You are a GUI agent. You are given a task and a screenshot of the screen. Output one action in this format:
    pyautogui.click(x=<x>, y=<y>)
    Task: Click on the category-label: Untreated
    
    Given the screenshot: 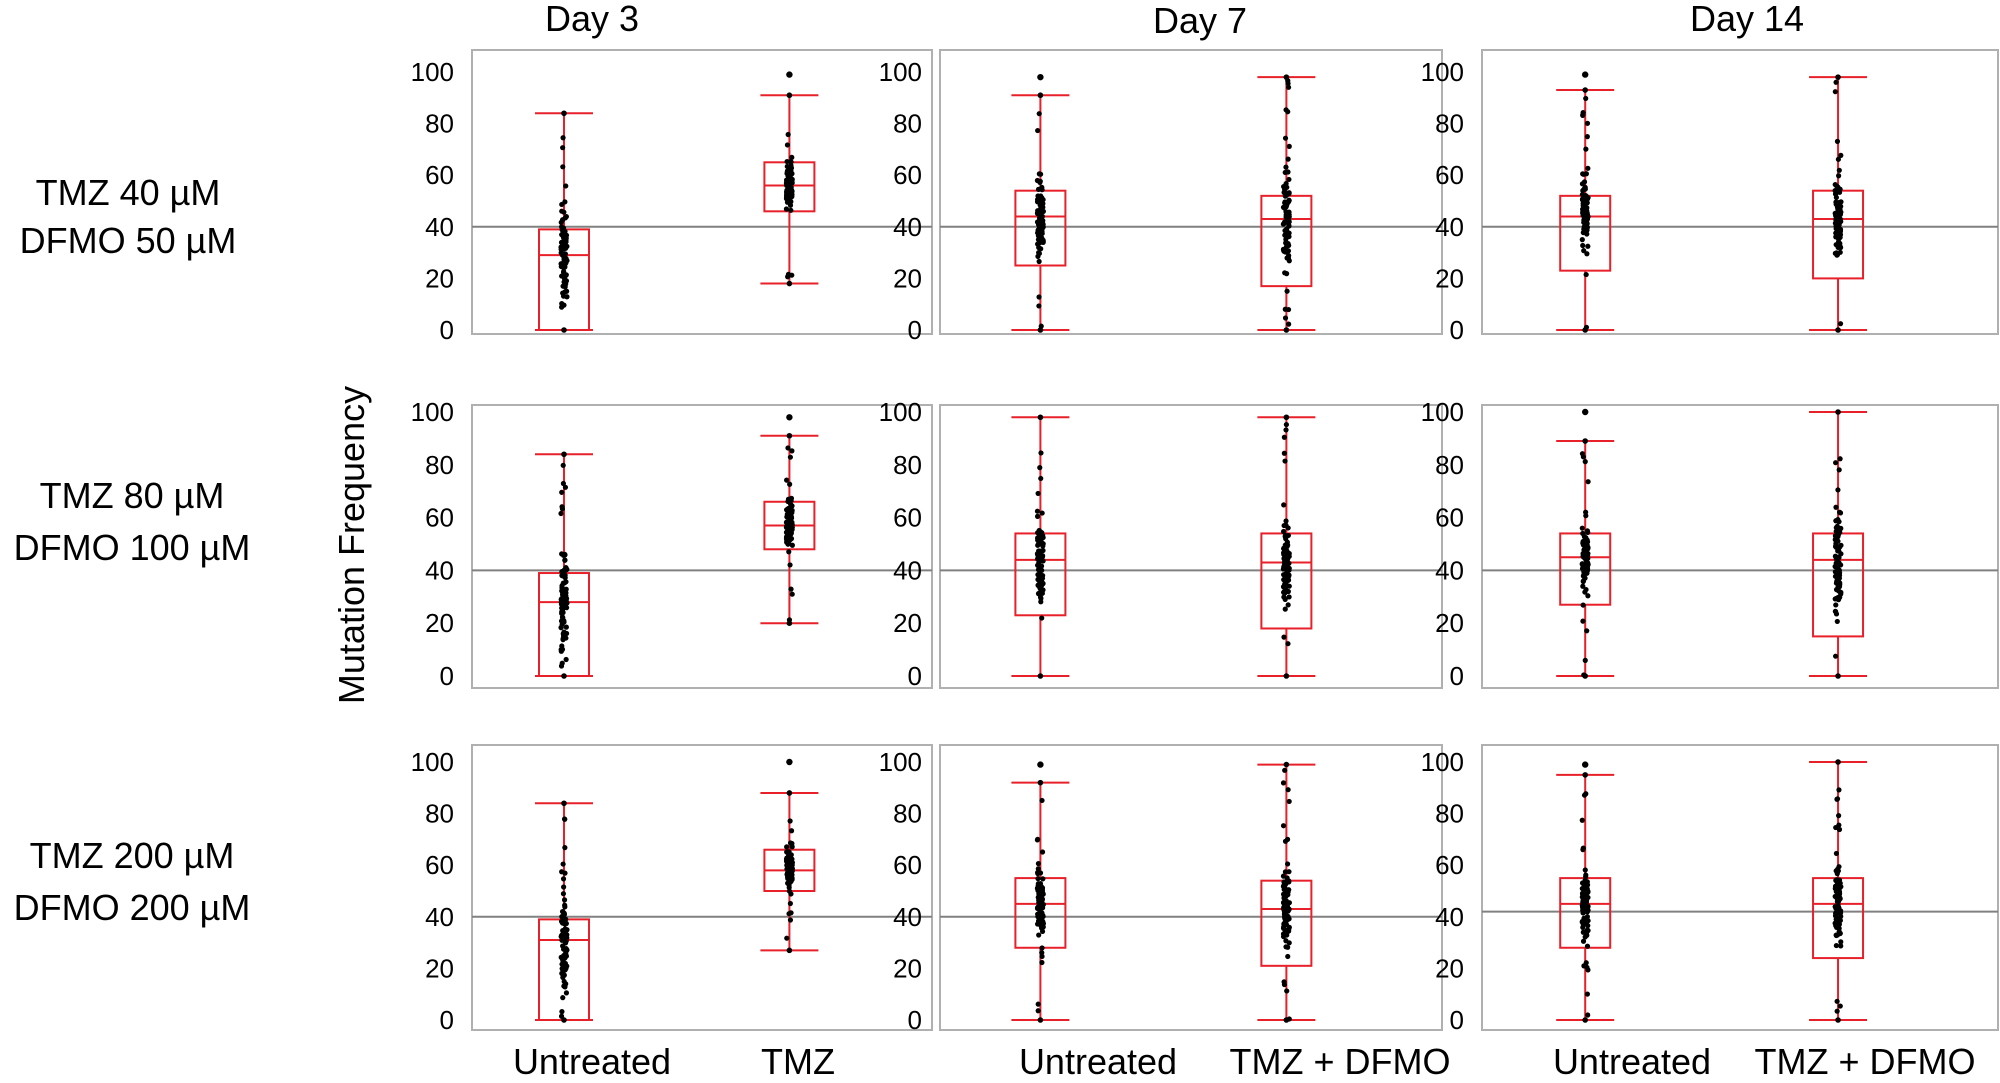 What is the action you would take?
    pyautogui.click(x=1098, y=1061)
    